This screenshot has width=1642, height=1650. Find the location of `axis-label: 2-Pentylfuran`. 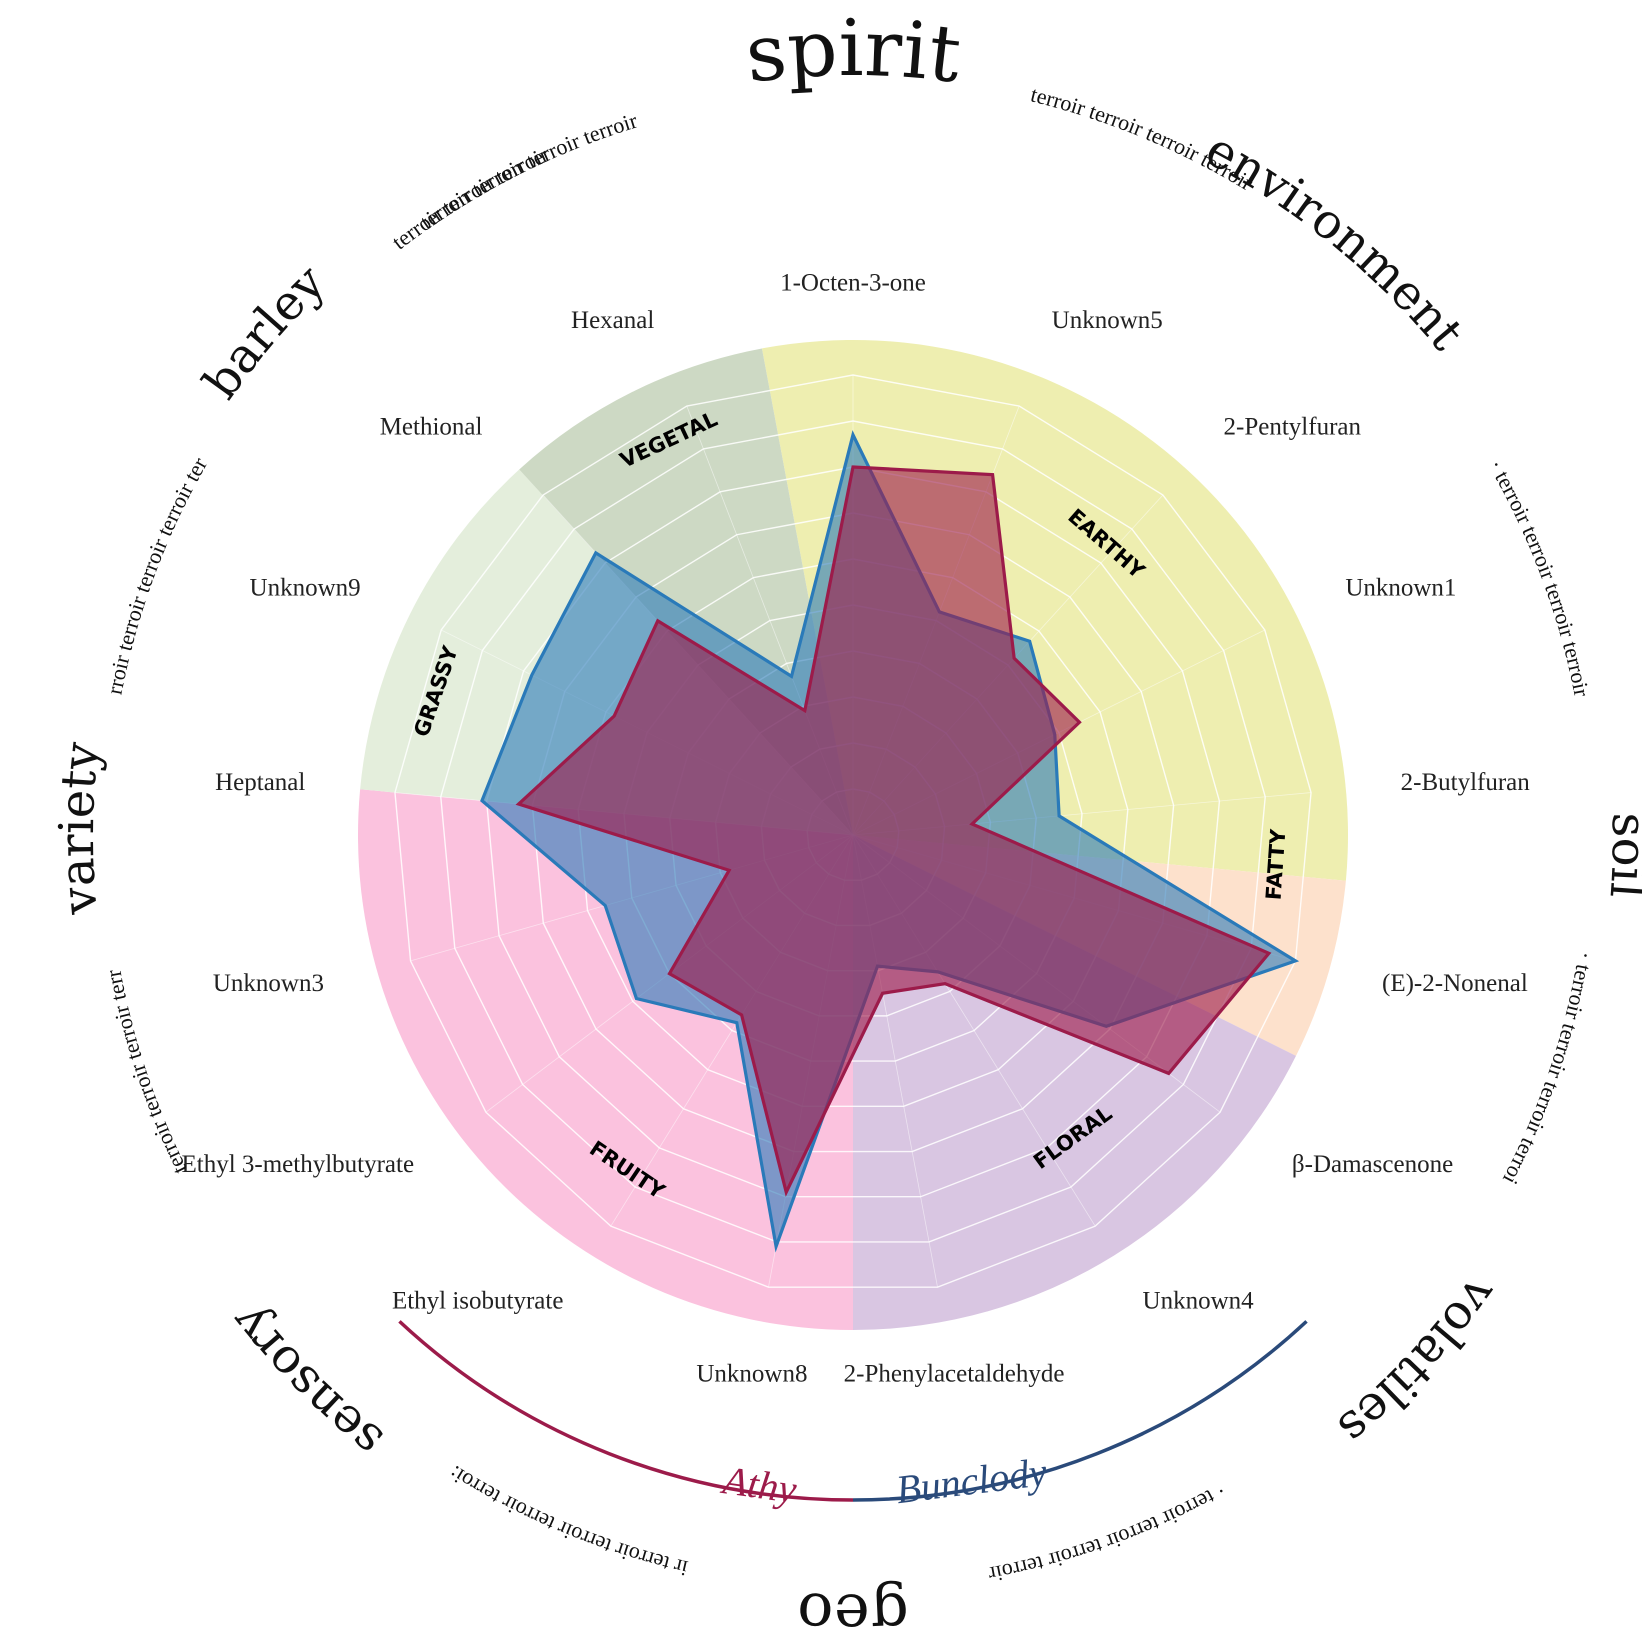

axis-label: 2-Pentylfuran is located at coordinates (1293, 426).